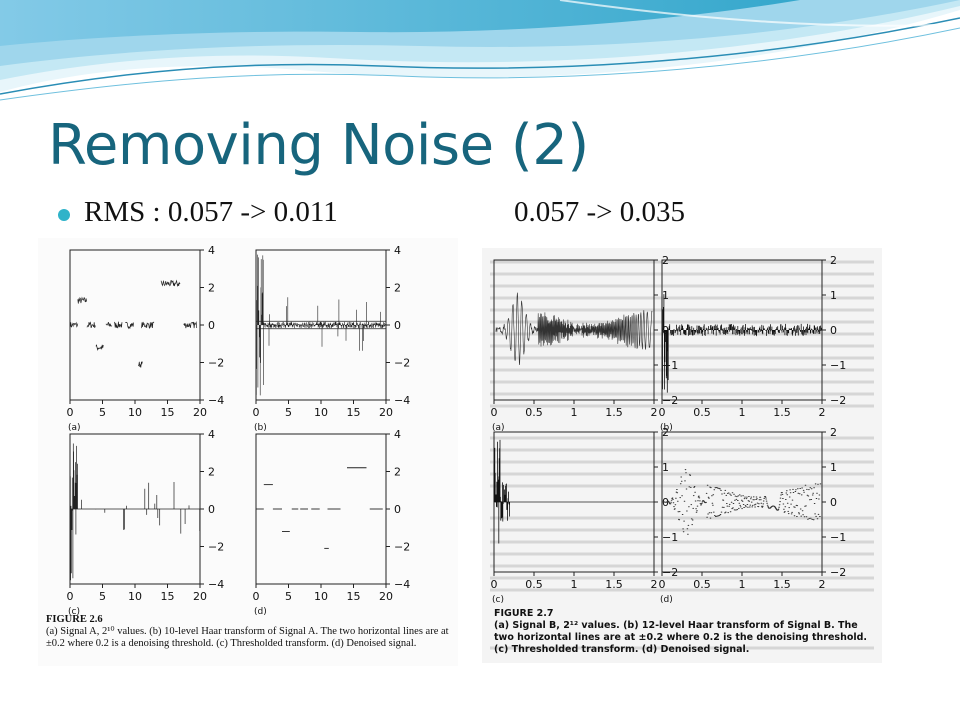 This screenshot has width=960, height=720. Describe the element at coordinates (666, 600) in the screenshot. I see `panel-label: (d)` at that location.